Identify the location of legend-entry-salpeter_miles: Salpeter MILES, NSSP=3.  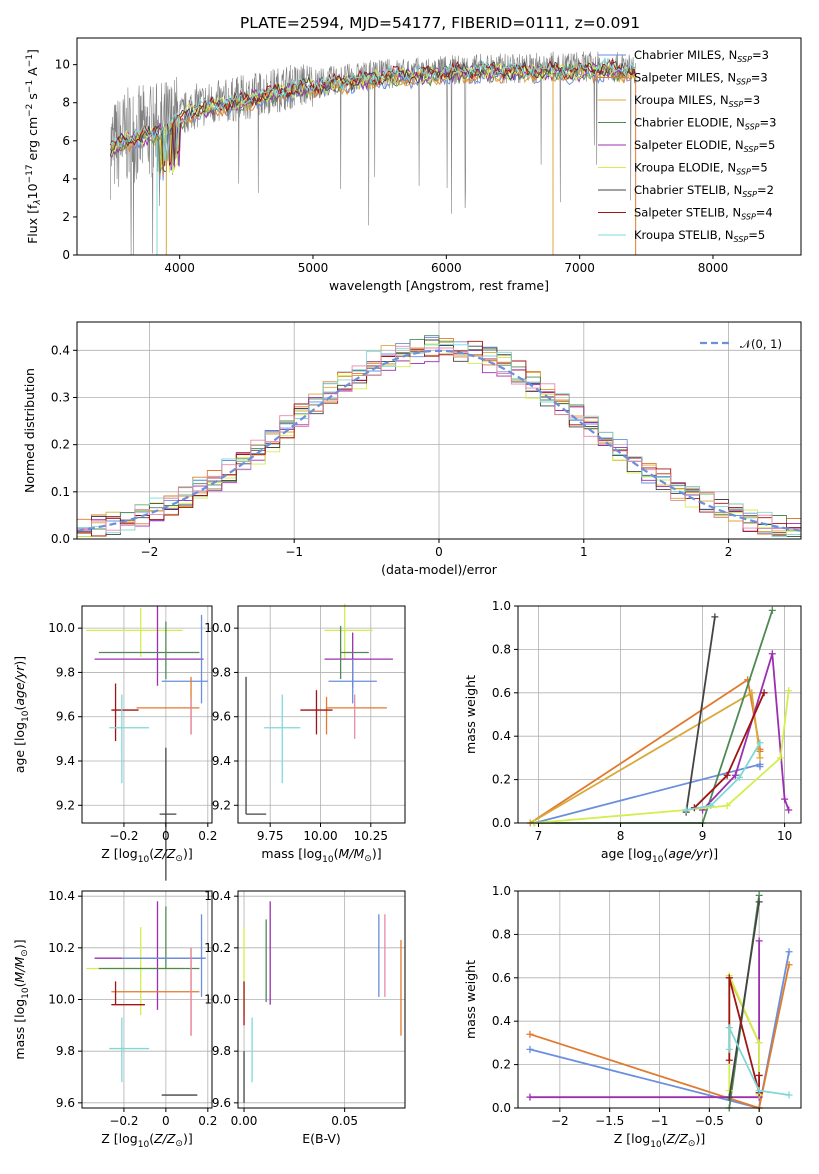
(701, 79).